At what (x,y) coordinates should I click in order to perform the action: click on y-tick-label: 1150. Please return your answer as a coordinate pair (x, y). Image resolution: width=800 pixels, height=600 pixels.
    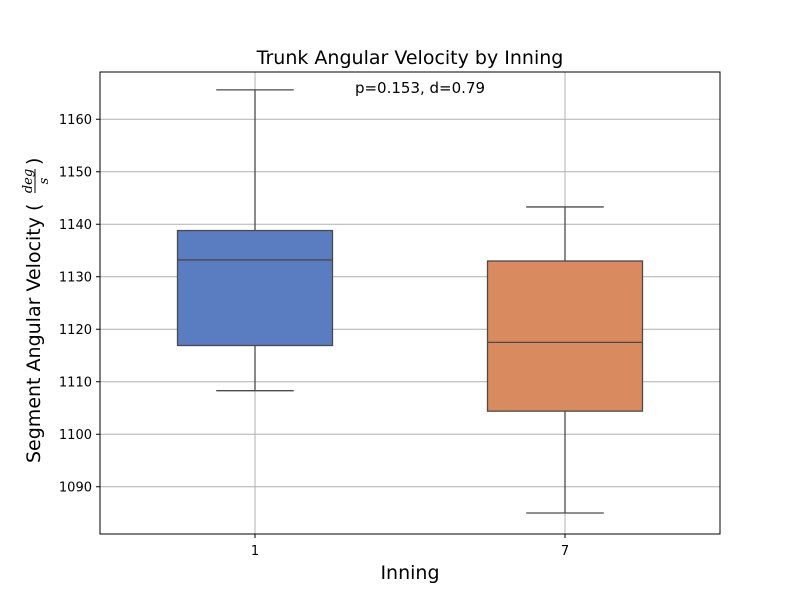
    Looking at the image, I should click on (75, 172).